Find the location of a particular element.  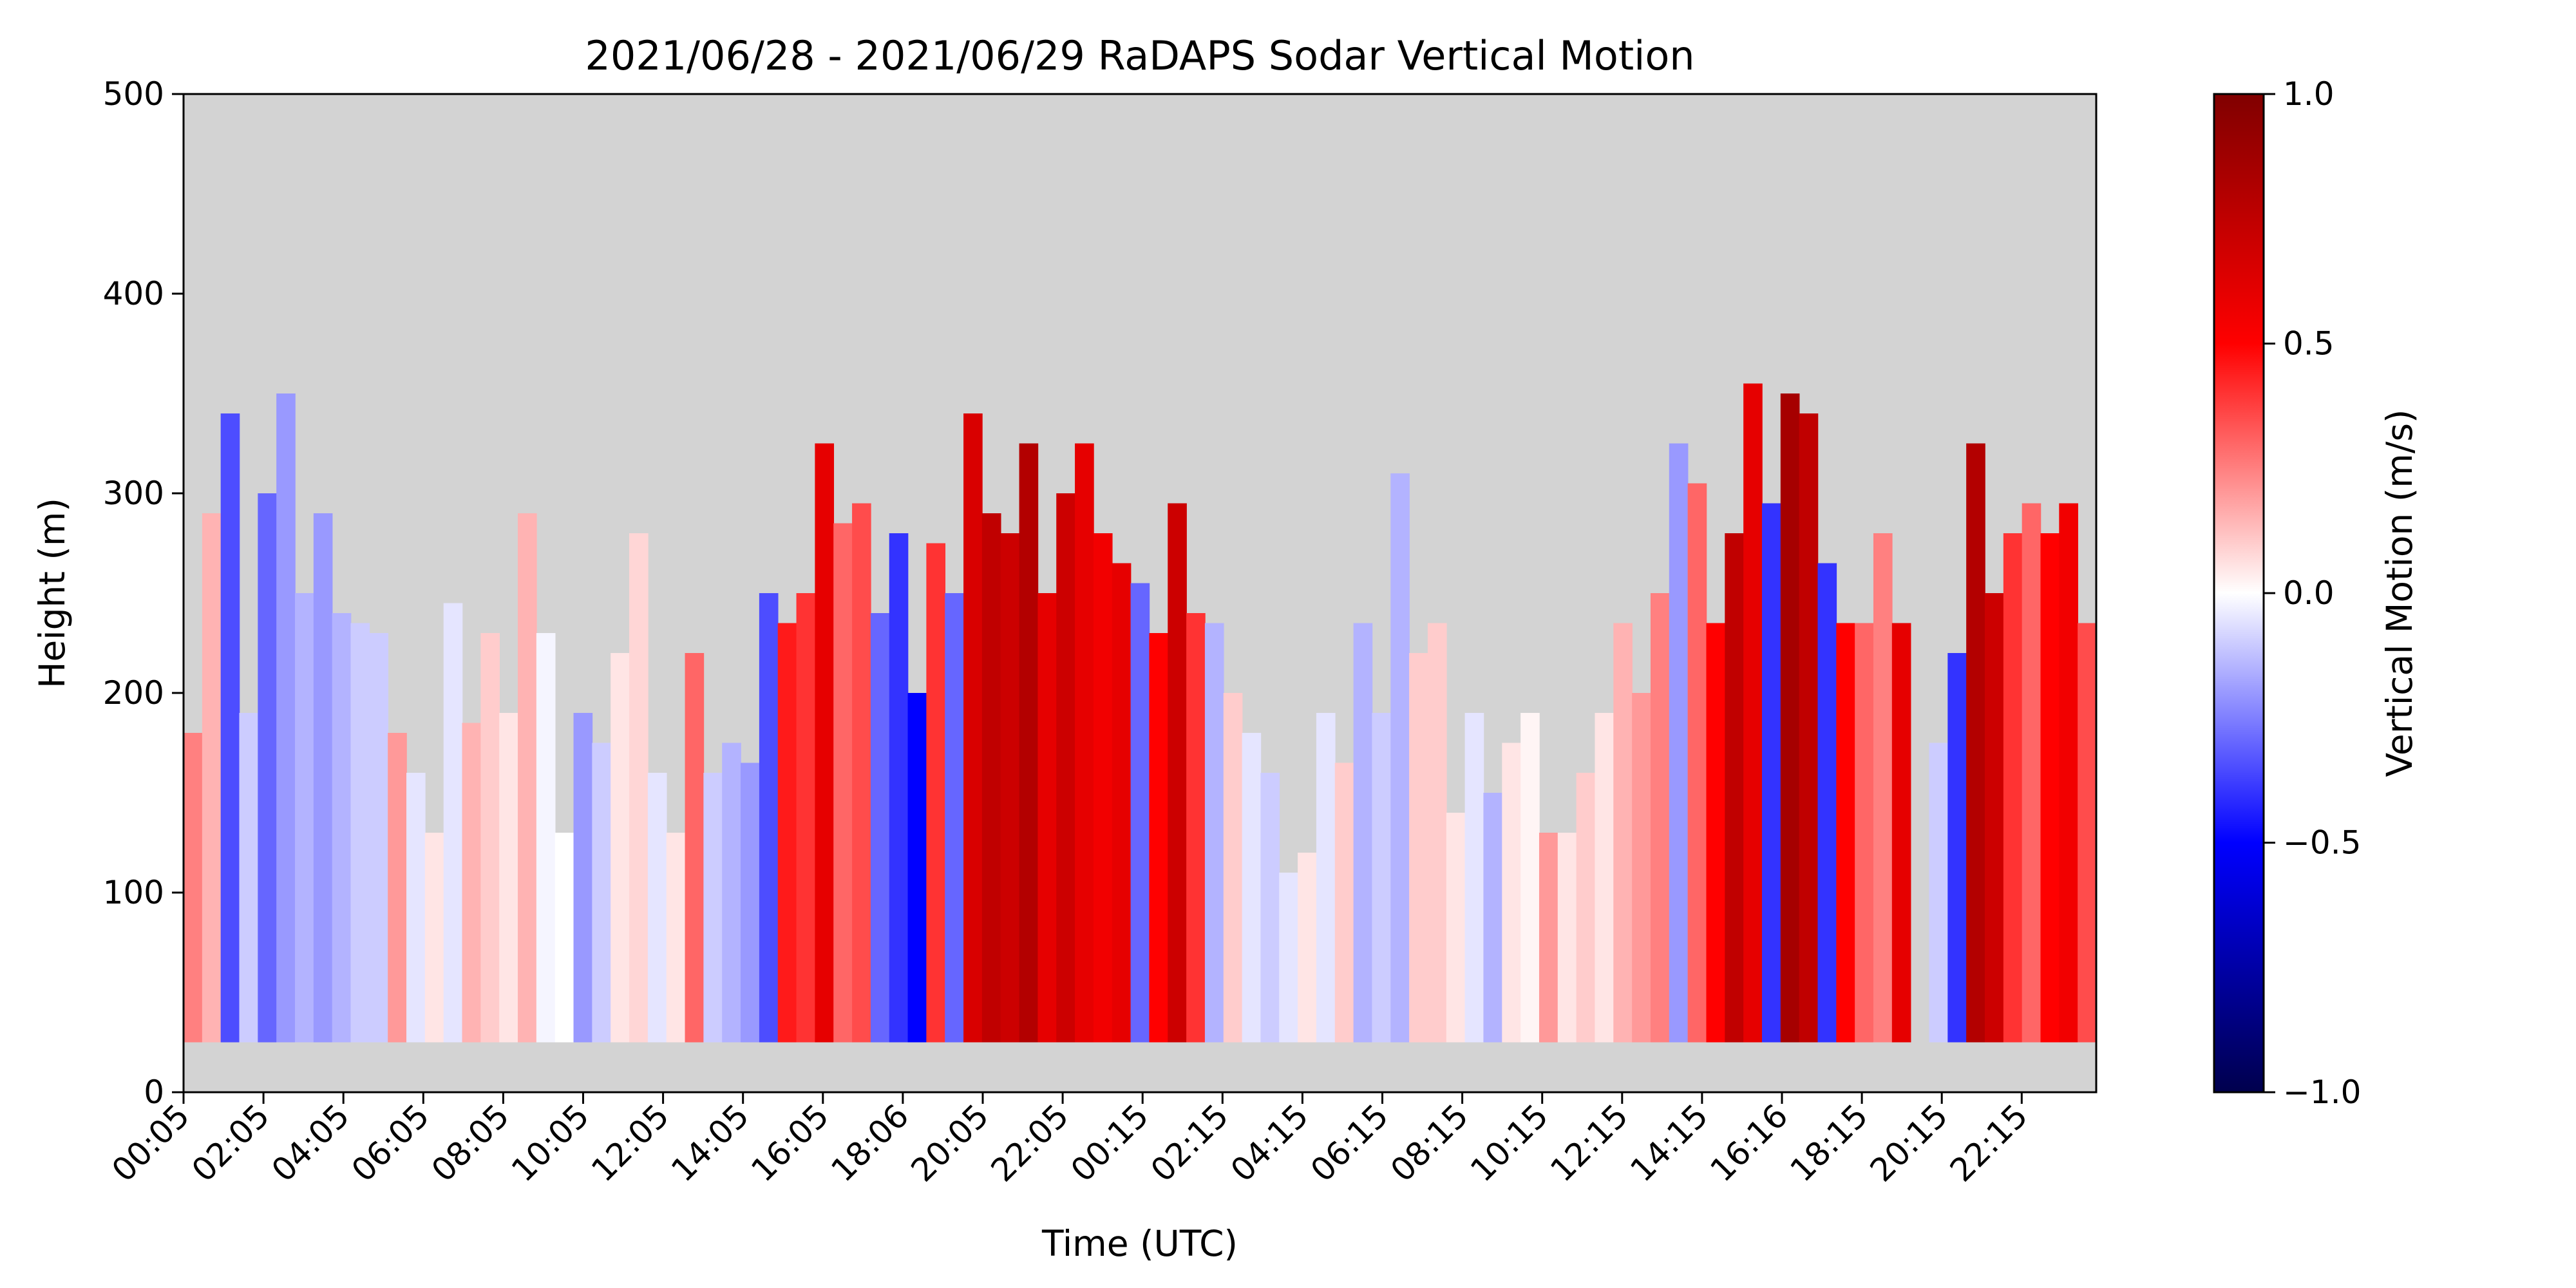

x-tick-label: 22:05 is located at coordinates (1030, 1143).